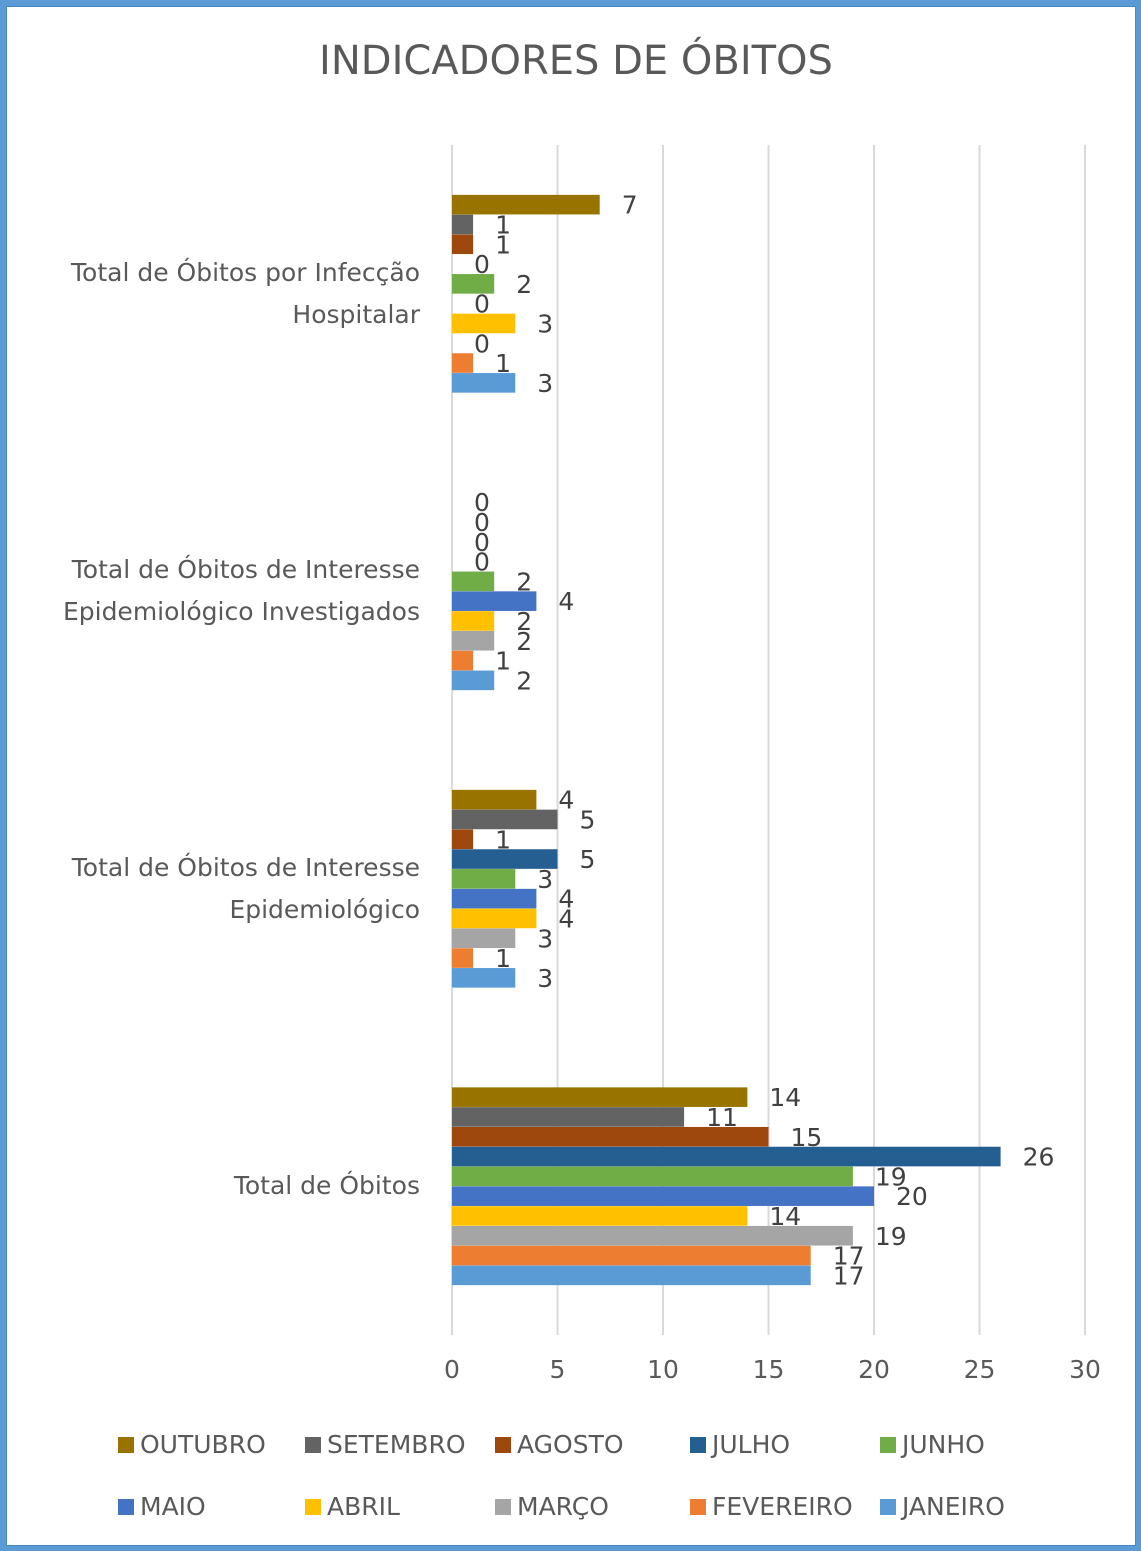 This screenshot has width=1141, height=1551. I want to click on legend-label: AGOSTO, so click(570, 1444).